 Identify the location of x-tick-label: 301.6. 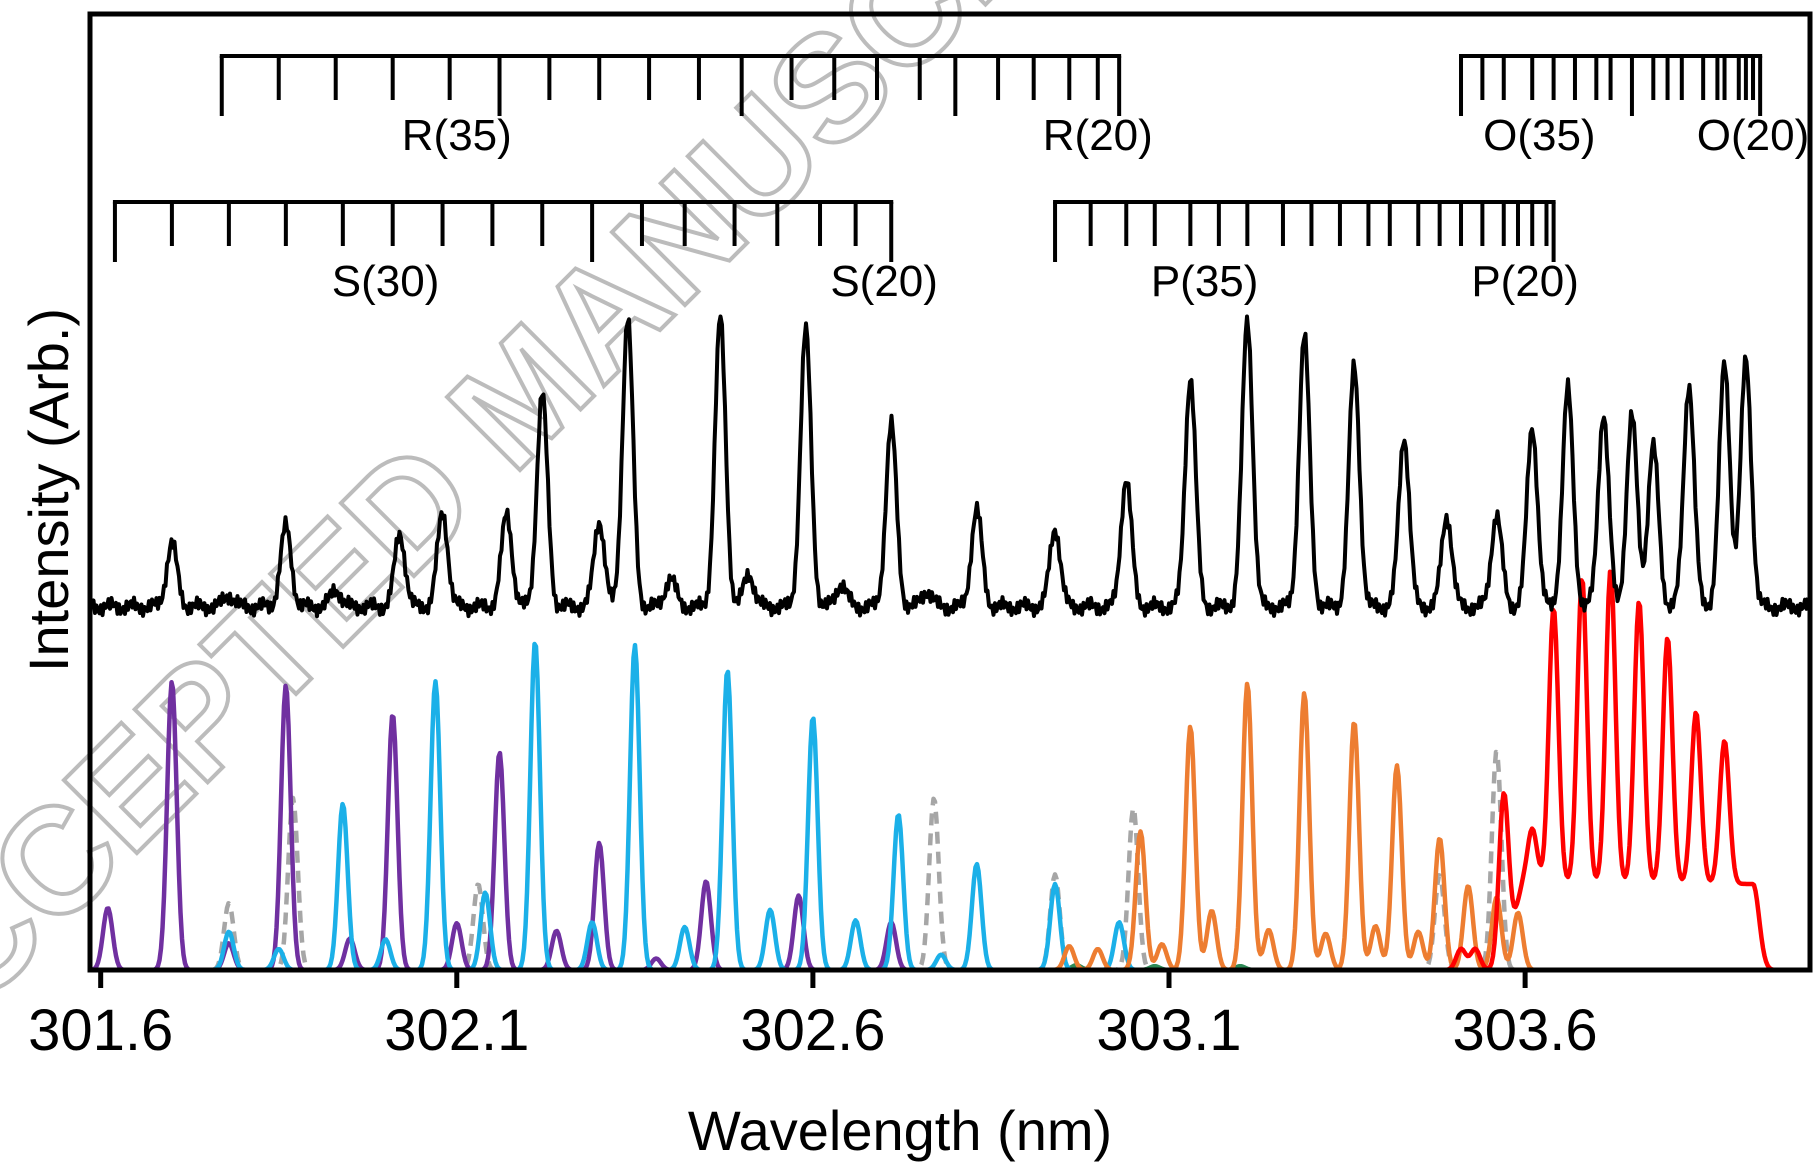
(100, 1030).